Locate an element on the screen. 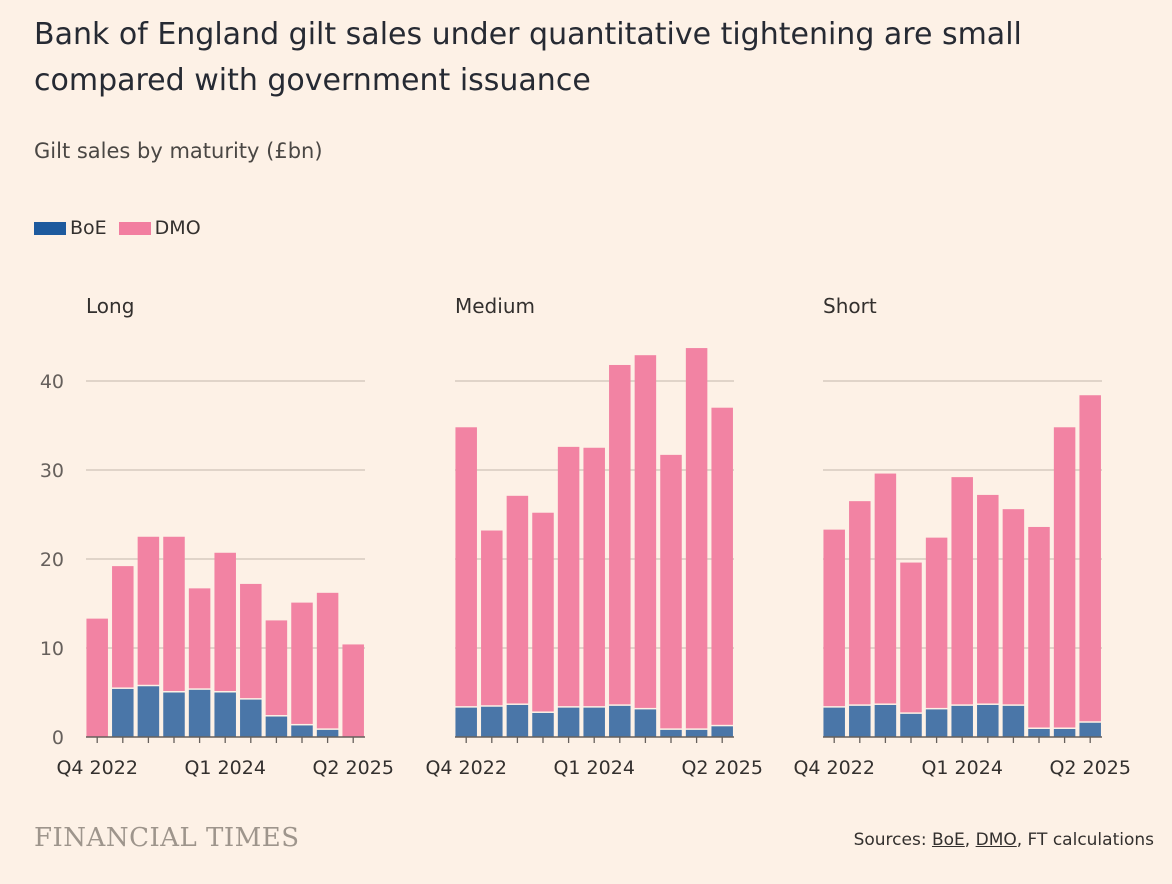  source-link-dmo: DMO is located at coordinates (996, 840).